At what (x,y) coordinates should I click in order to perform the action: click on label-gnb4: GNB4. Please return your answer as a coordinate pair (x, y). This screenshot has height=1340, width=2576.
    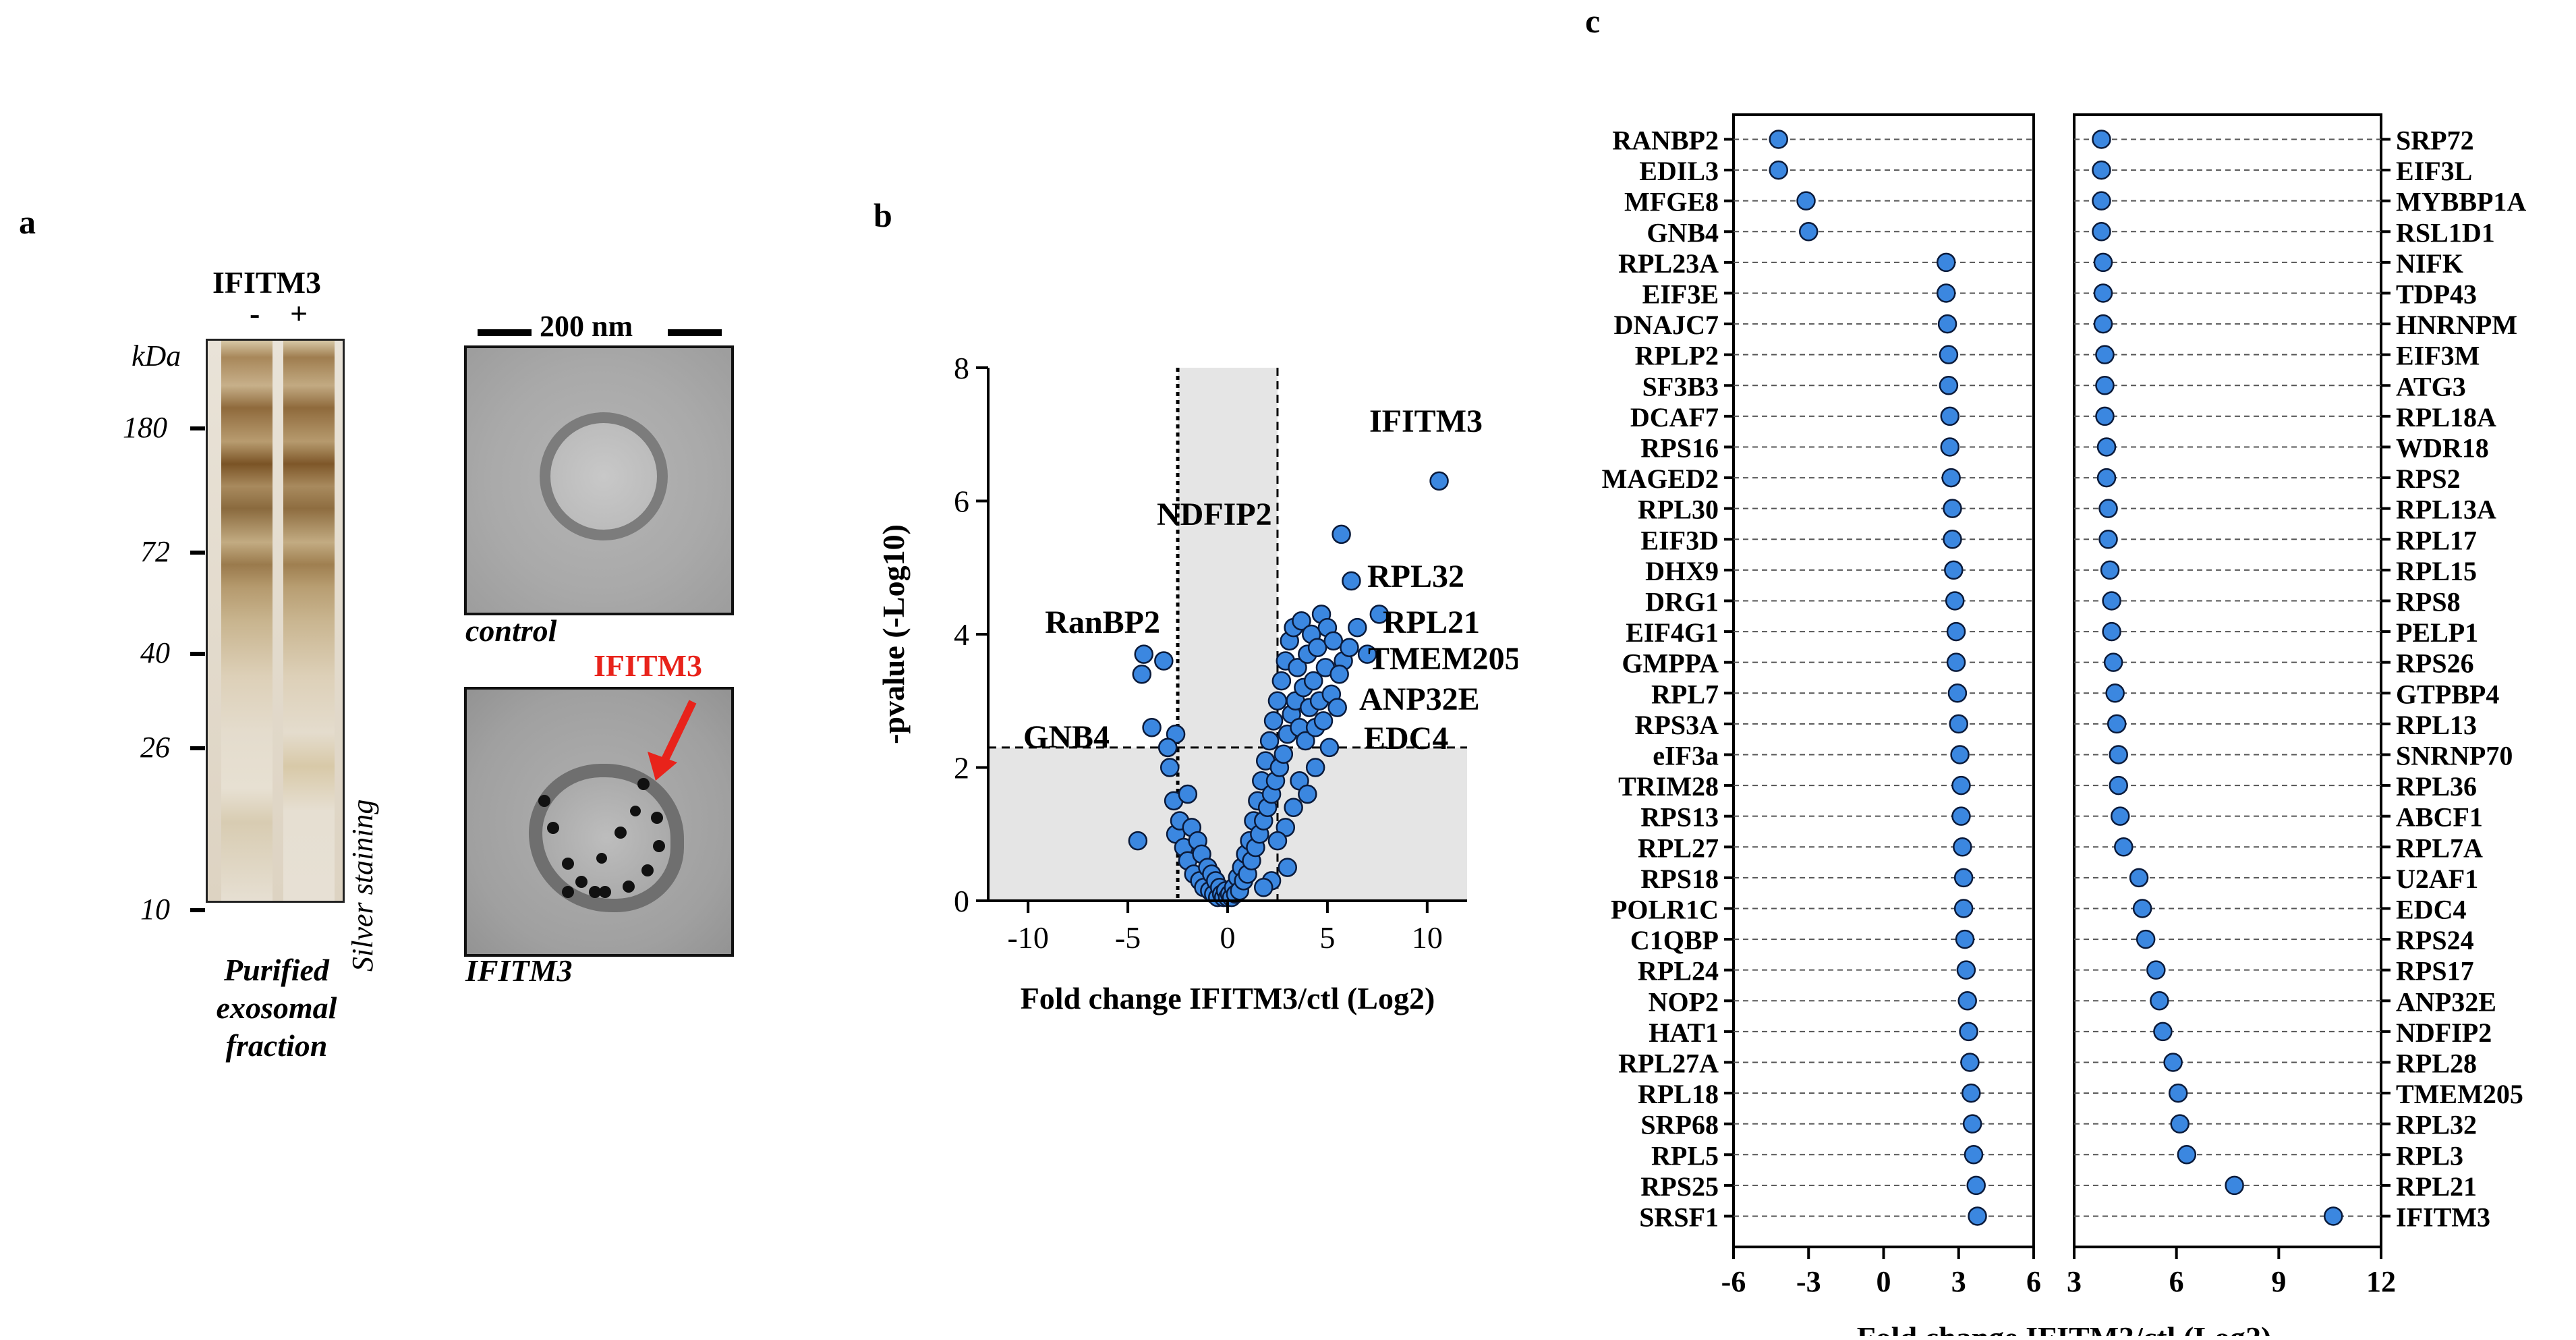
    Looking at the image, I should click on (1066, 737).